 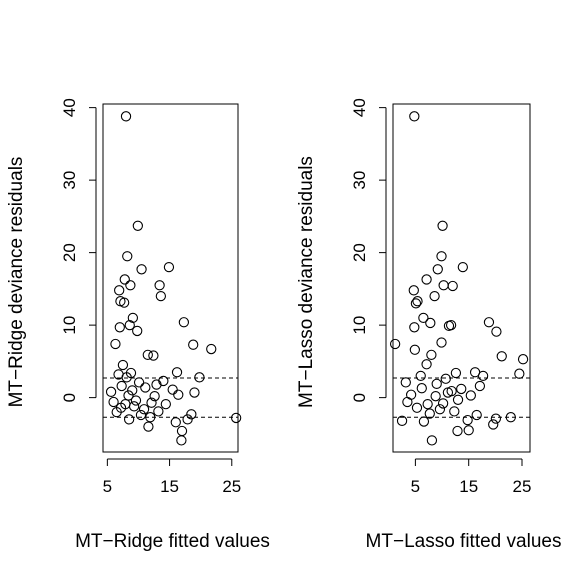 I want to click on x-axis-title: MT−Lasso fitted values, so click(x=464, y=541).